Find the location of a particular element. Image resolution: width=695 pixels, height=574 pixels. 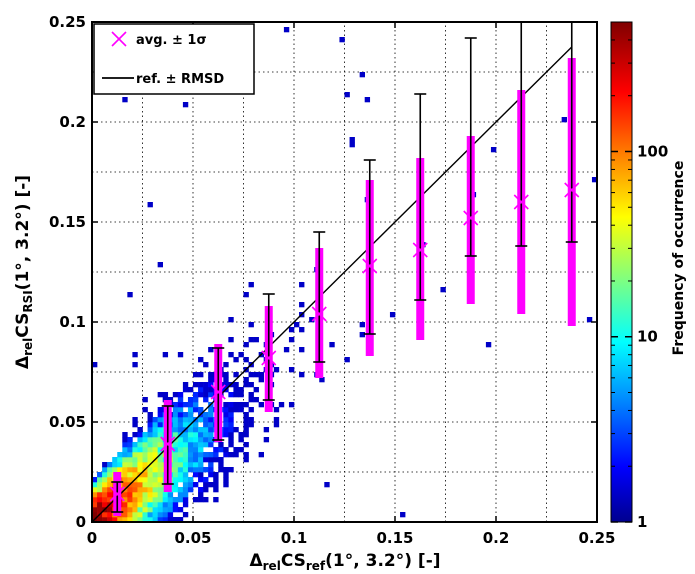

x-tick-label: 0.25 is located at coordinates (596, 538).